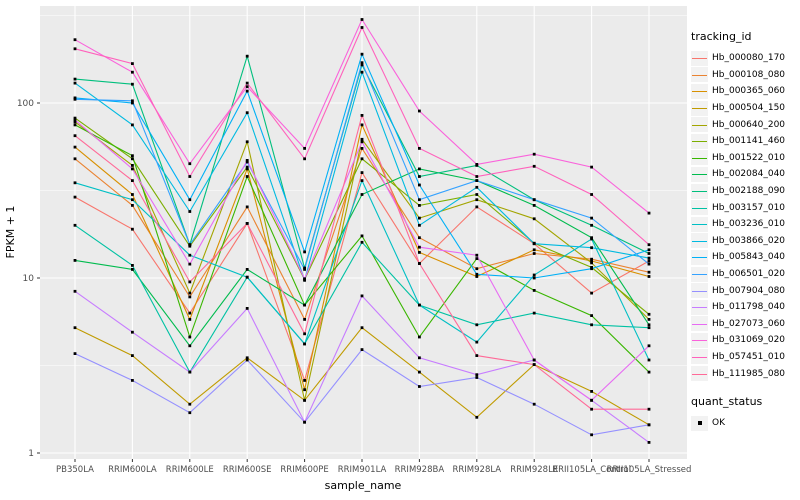 The image size is (800, 500). What do you see at coordinates (31, 454) in the screenshot?
I see `y-tick-label: 1` at bounding box center [31, 454].